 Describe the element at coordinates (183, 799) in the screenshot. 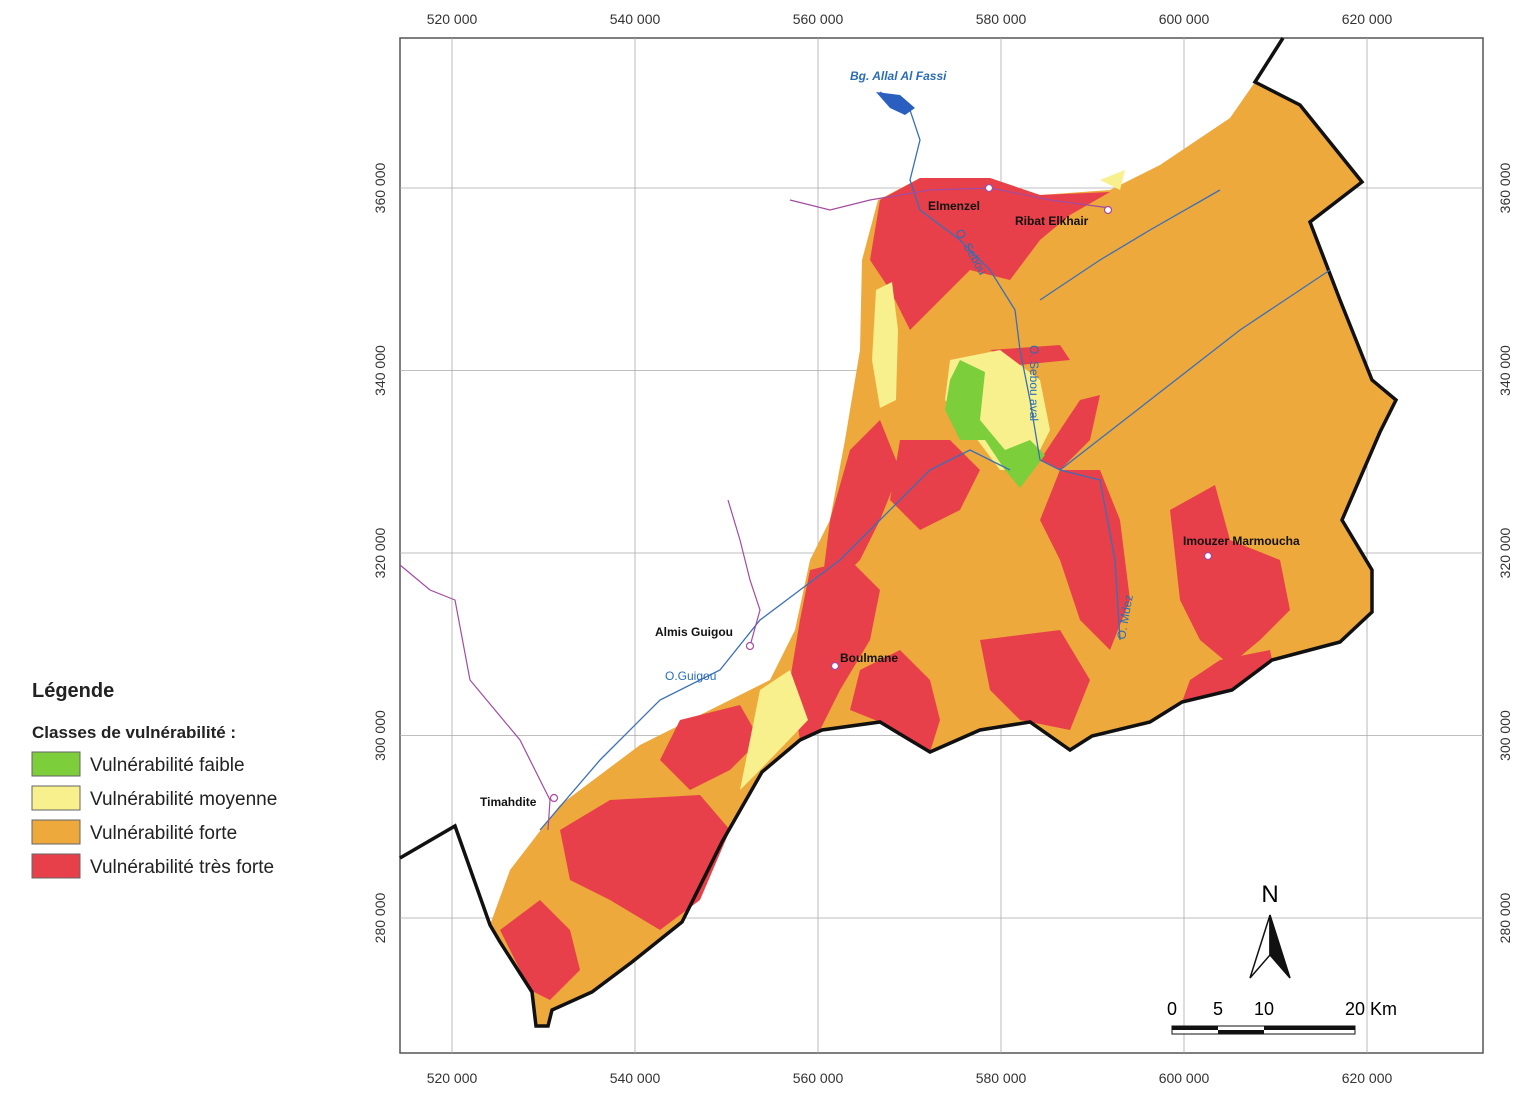

I see `legend-label: Vulnérabilité moyenne` at that location.